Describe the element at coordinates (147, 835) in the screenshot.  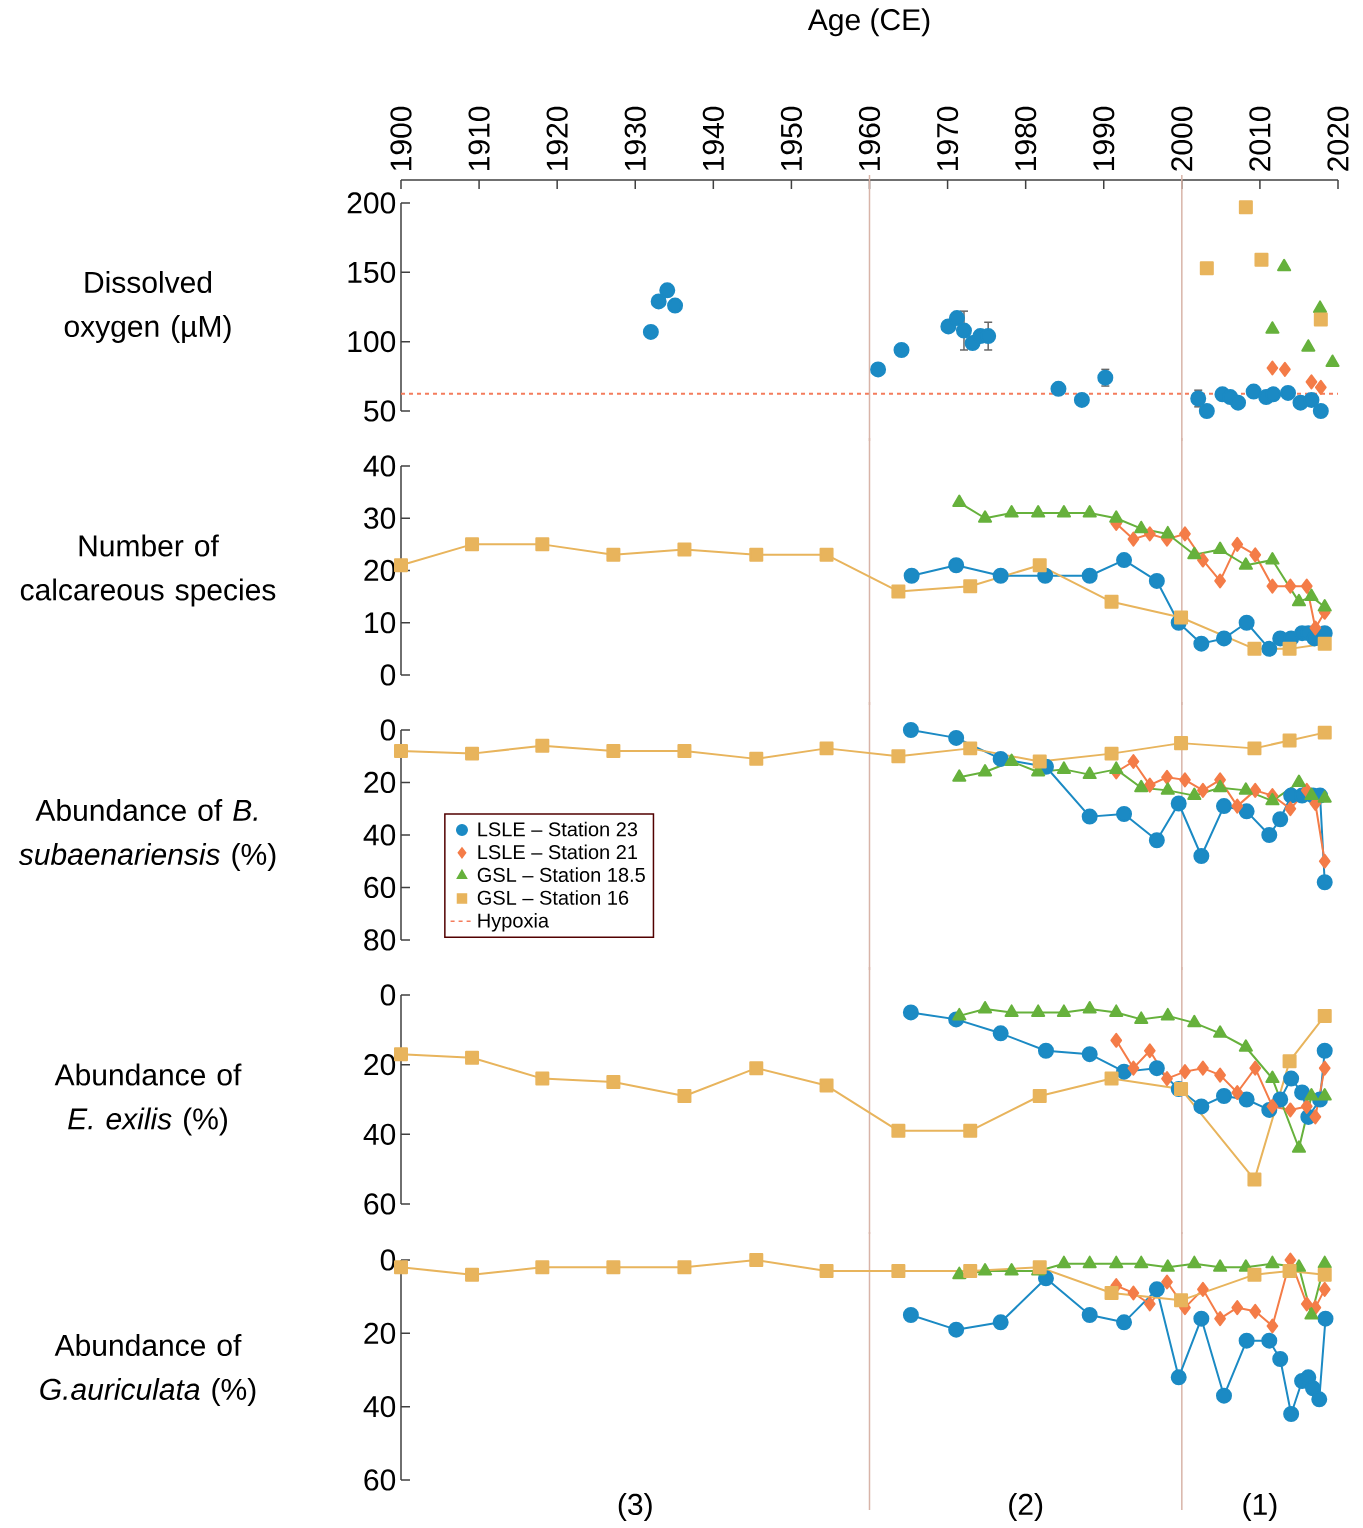
I see `y-axis-title: Abundance of B. subaenariensis (%)` at that location.